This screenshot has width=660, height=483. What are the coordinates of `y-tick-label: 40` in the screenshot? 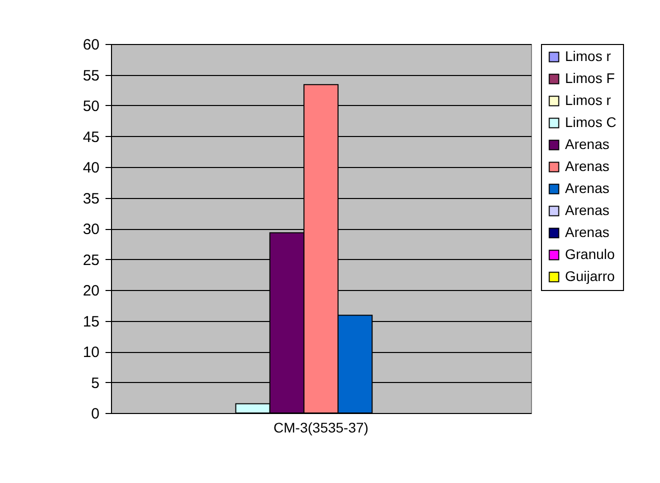 It's located at (91, 168).